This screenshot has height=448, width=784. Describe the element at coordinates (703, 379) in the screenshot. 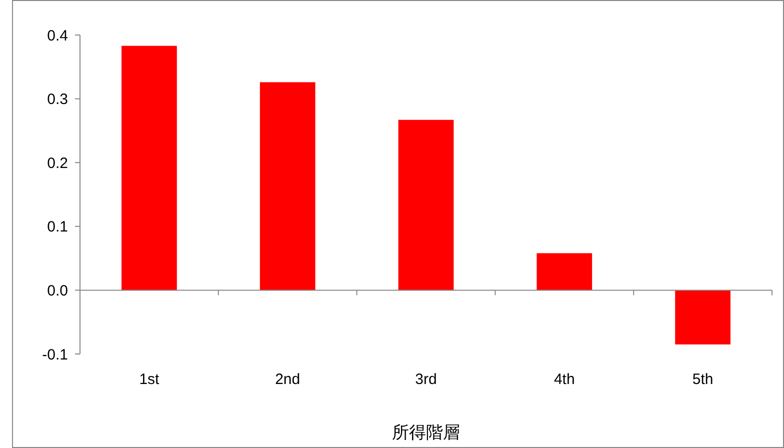

I see `x-tick-label: 5th` at that location.